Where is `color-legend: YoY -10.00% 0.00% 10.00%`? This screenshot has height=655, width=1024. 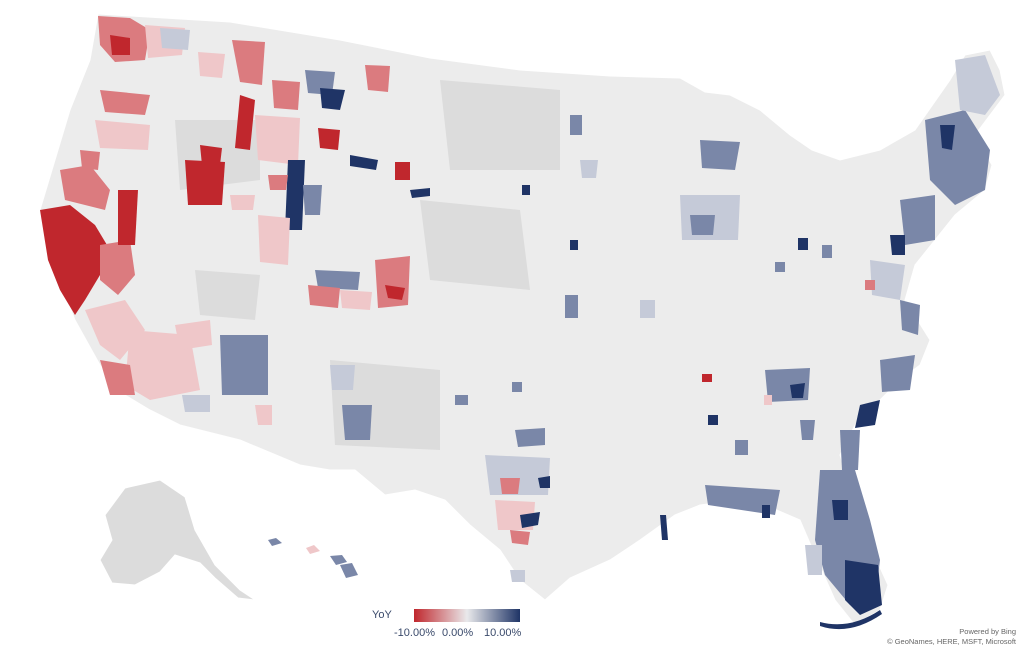
color-legend: YoY -10.00% 0.00% 10.00% is located at coordinates (457, 626).